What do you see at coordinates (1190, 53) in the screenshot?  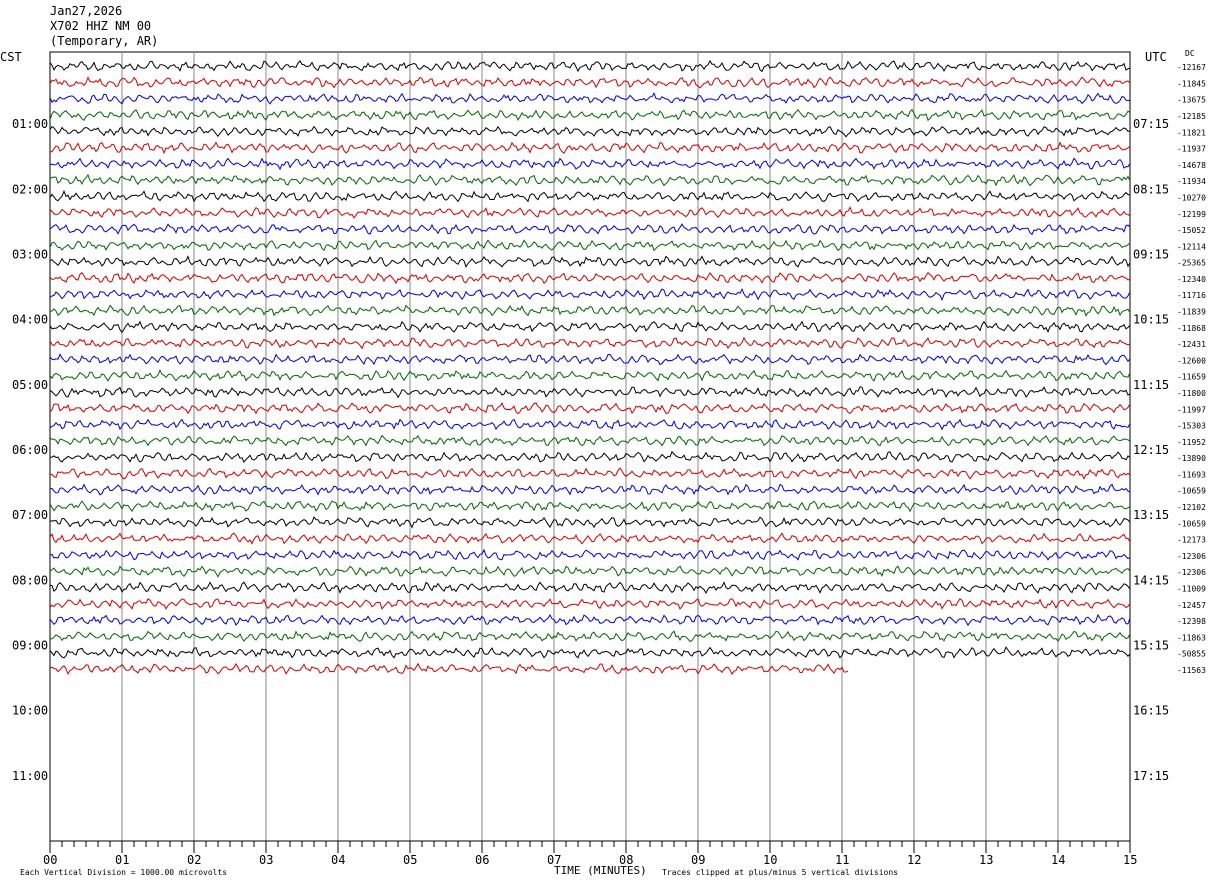 I see `dc-label: DC` at bounding box center [1190, 53].